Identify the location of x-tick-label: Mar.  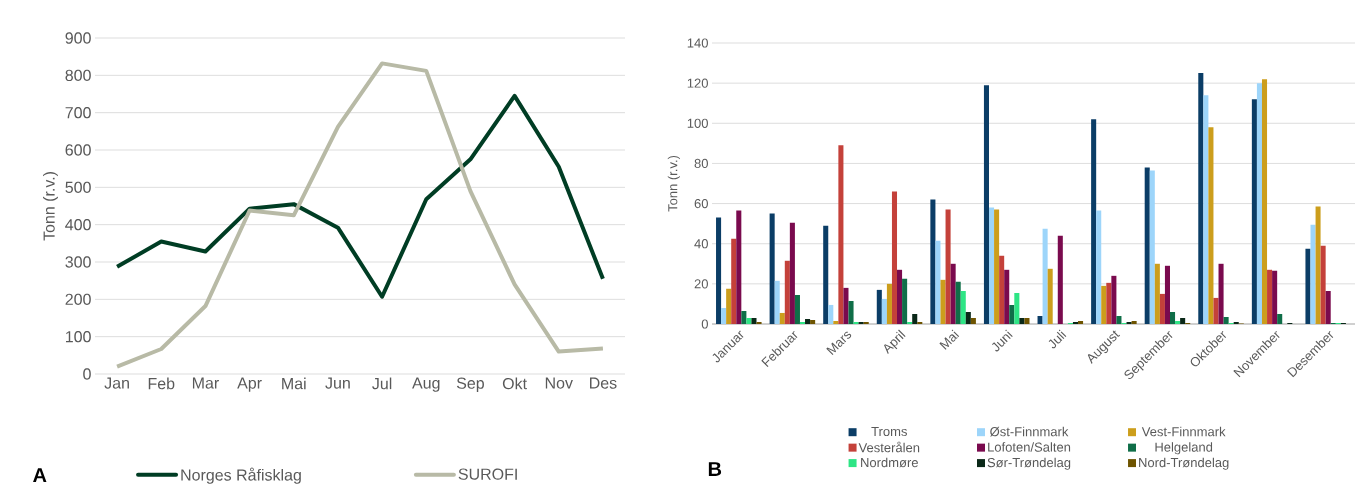
(205, 383).